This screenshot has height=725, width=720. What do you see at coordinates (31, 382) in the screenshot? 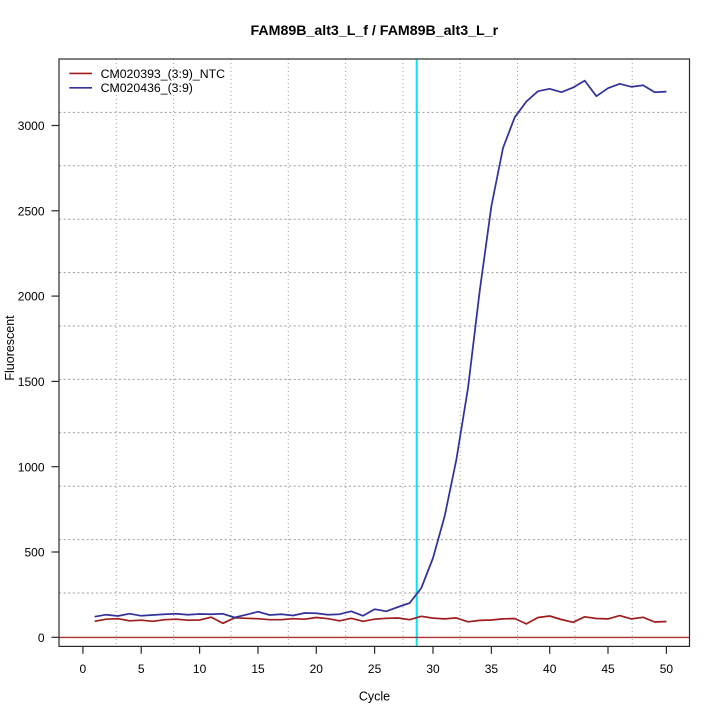
I see `svg-text: 1500` at bounding box center [31, 382].